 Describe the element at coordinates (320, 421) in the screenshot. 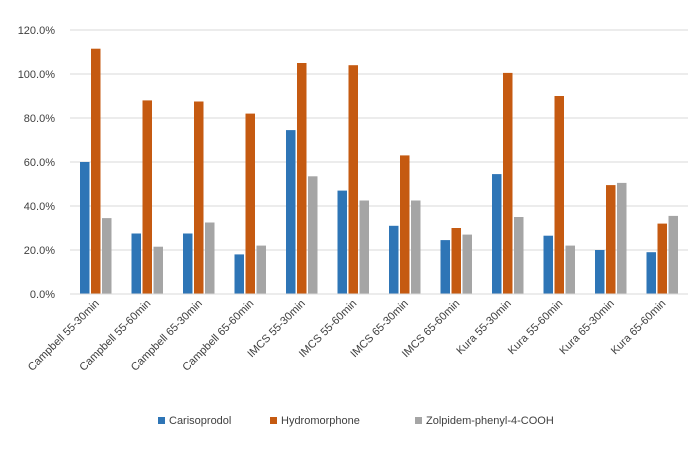

I see `legend-label: Hydromorphone` at that location.